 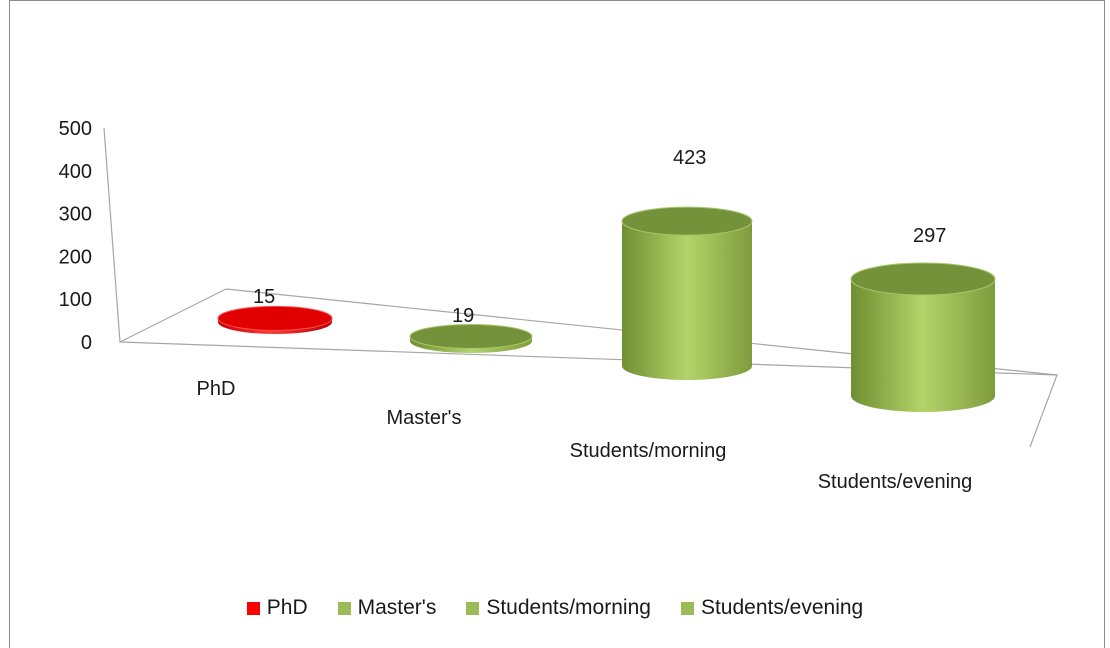 What do you see at coordinates (689, 158) in the screenshot?
I see `data-label: 423` at bounding box center [689, 158].